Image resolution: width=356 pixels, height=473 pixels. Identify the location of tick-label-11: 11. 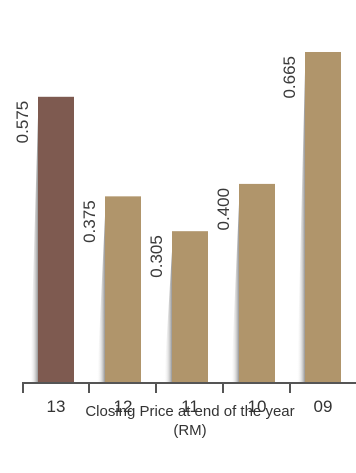
(190, 406).